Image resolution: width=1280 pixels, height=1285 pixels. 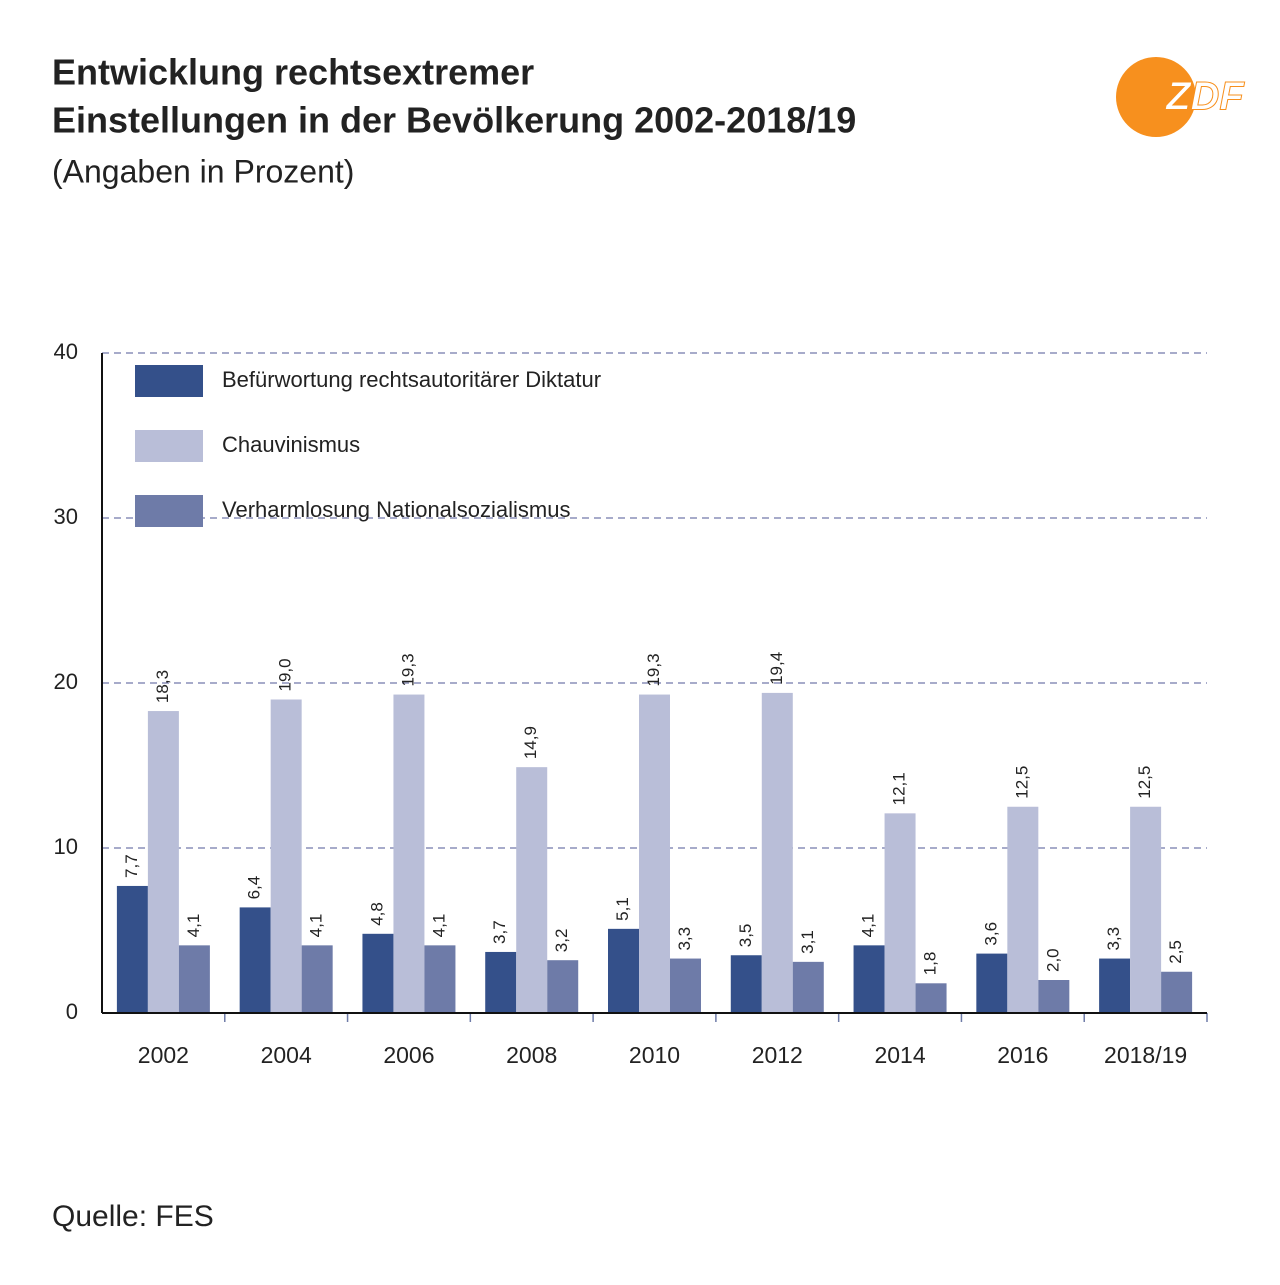 I want to click on y-tick-label: 20, so click(x=66, y=681).